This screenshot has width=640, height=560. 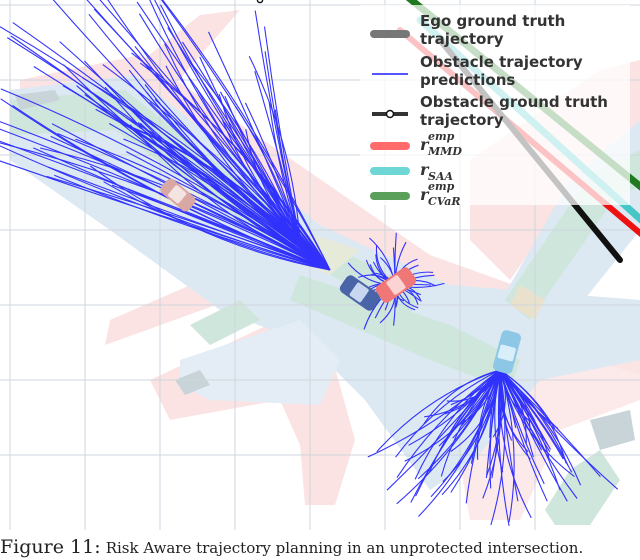 I want to click on legend-label: predictions, so click(x=467, y=80).